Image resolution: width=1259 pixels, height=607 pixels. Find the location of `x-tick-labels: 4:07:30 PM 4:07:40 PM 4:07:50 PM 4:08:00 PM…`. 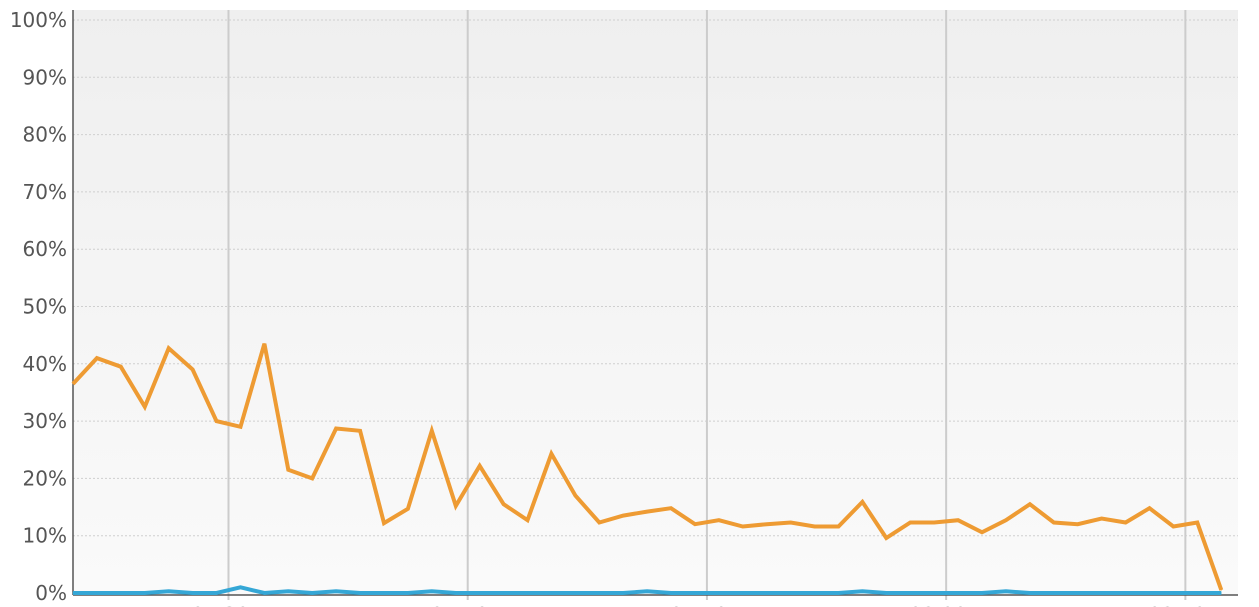

x-tick-labels: 4:07:30 PM 4:07:40 PM 4:07:50 PM 4:08:00 PM… is located at coordinates (707, 605).